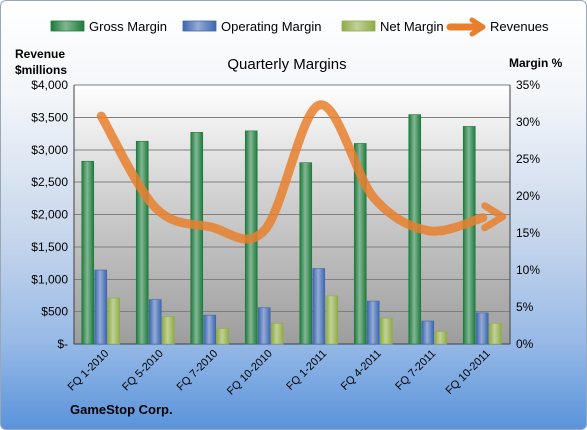  What do you see at coordinates (477, 27) in the screenshot?
I see `legend-swatch-revenues-arrow` at bounding box center [477, 27].